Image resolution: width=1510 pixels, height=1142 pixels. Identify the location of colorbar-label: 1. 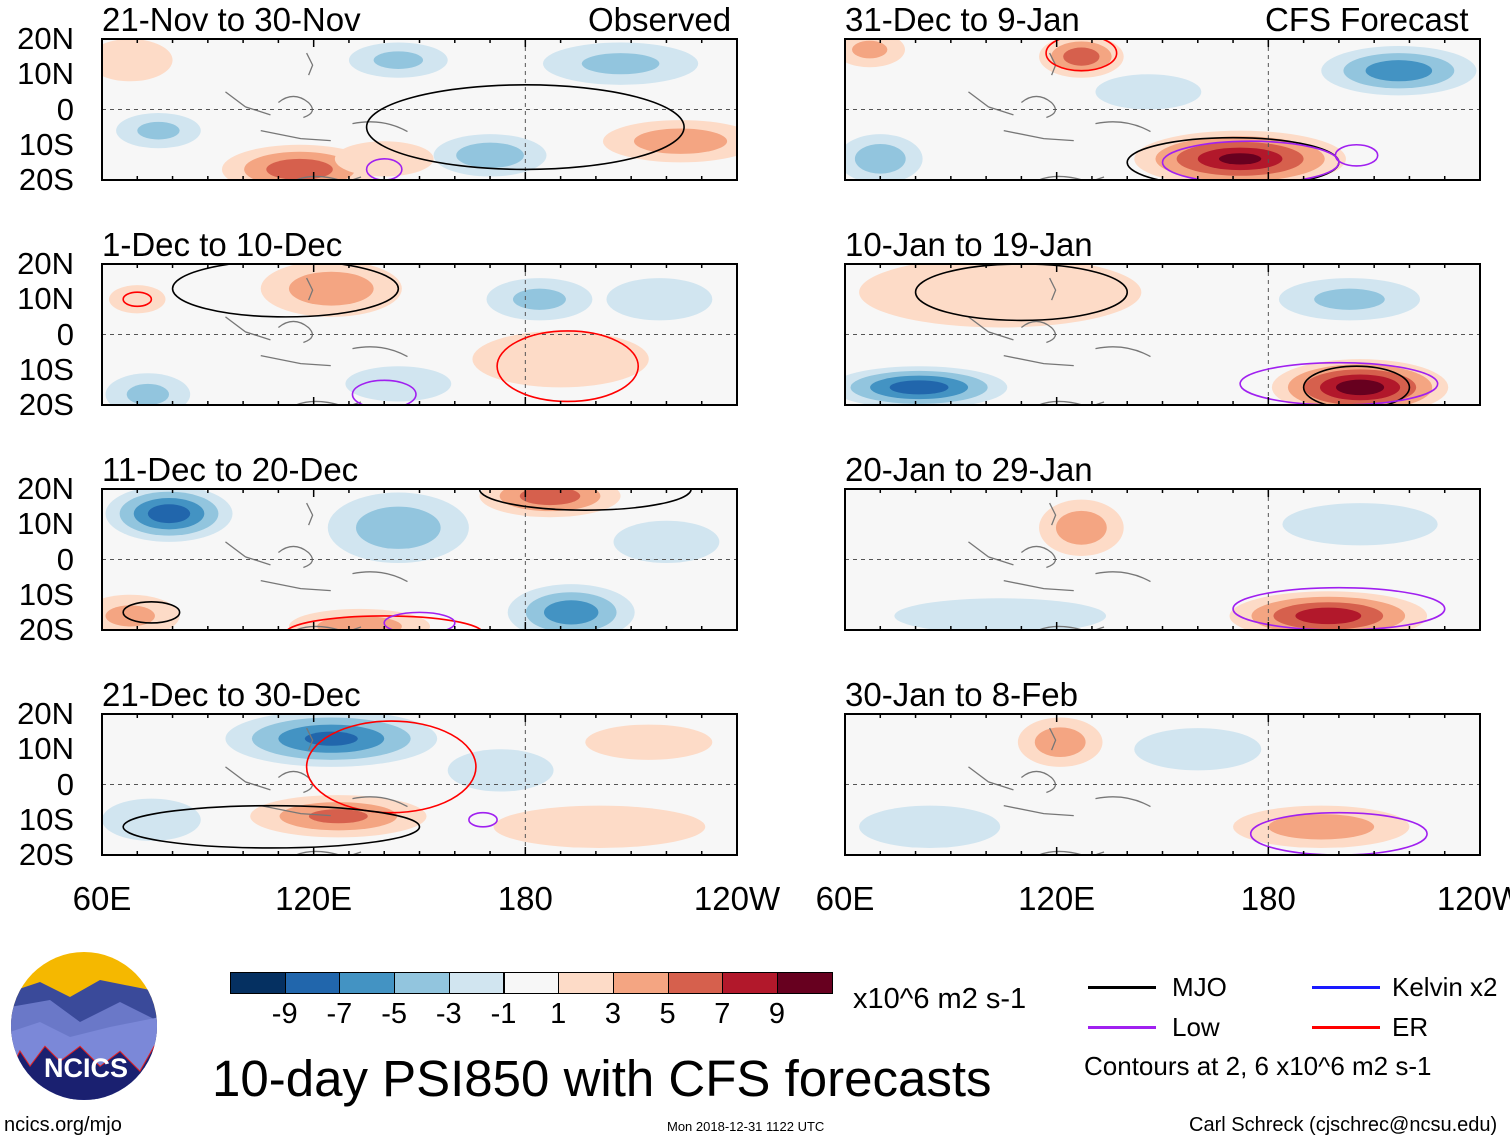
(558, 1014).